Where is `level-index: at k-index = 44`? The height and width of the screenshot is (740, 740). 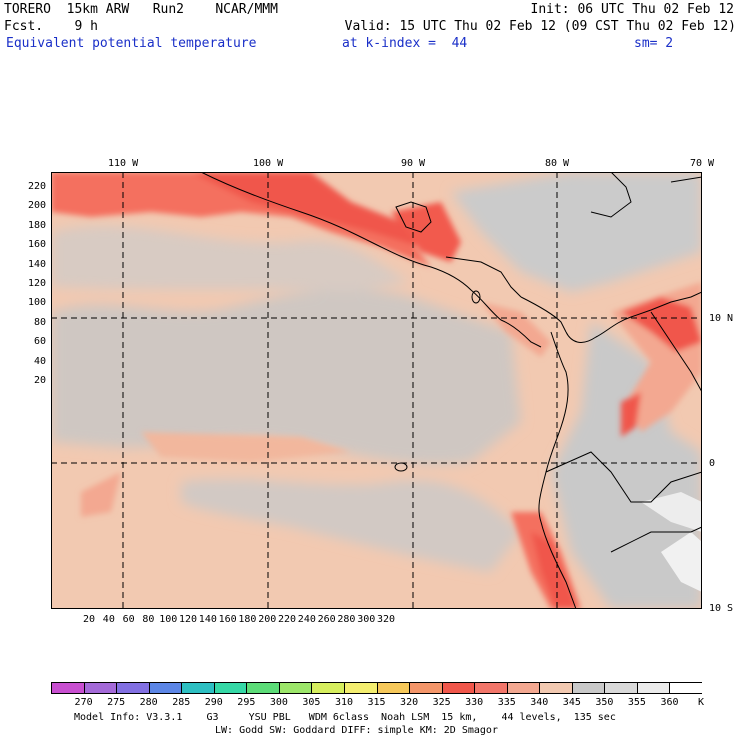
level-index: at k-index = 44 is located at coordinates (405, 43).